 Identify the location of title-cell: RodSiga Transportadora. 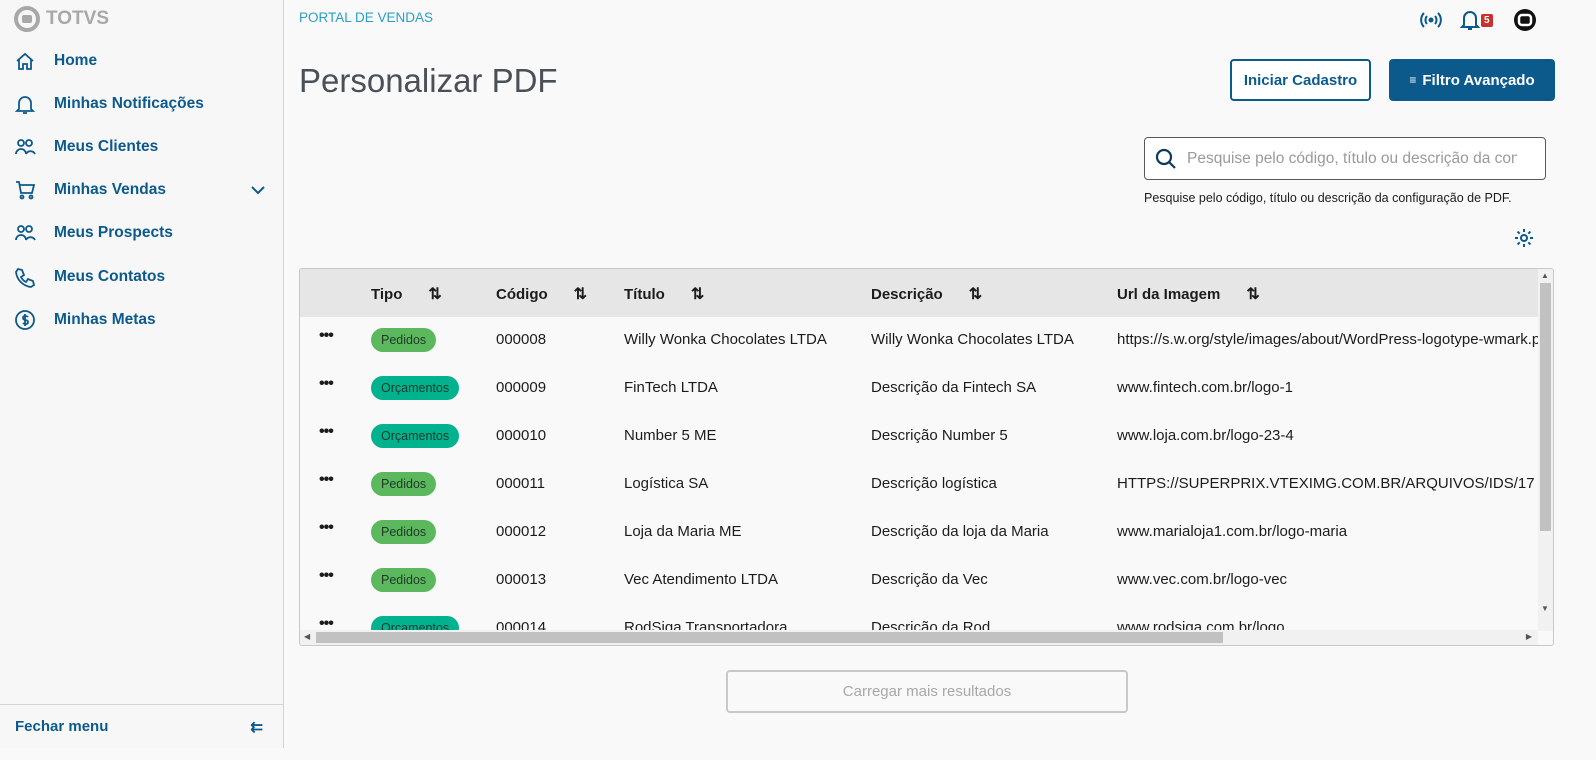
(706, 625).